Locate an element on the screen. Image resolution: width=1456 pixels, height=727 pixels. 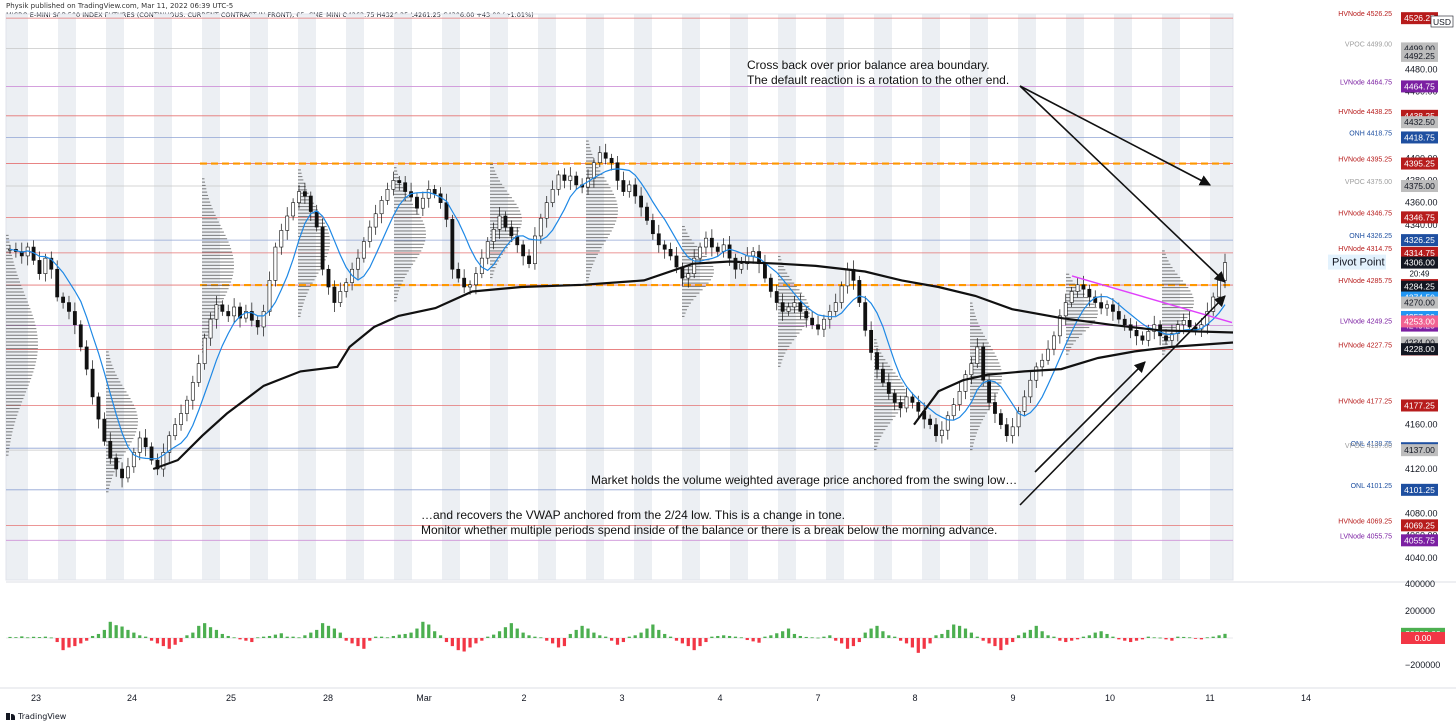
price-box is located at coordinates (1419, 349).